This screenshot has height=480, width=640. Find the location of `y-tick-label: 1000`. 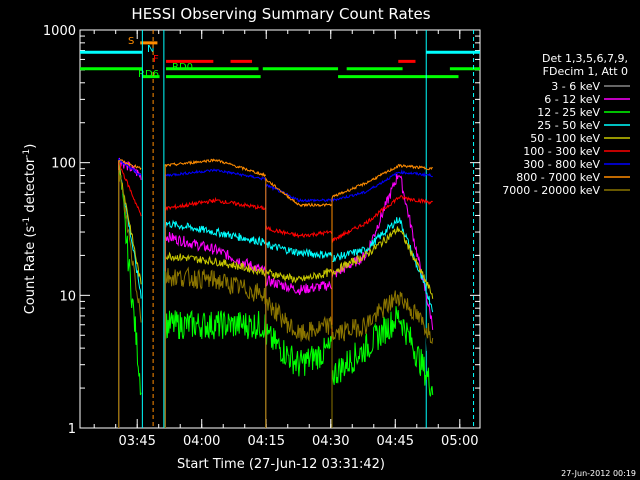

y-tick-label: 1000 is located at coordinates (59, 31).